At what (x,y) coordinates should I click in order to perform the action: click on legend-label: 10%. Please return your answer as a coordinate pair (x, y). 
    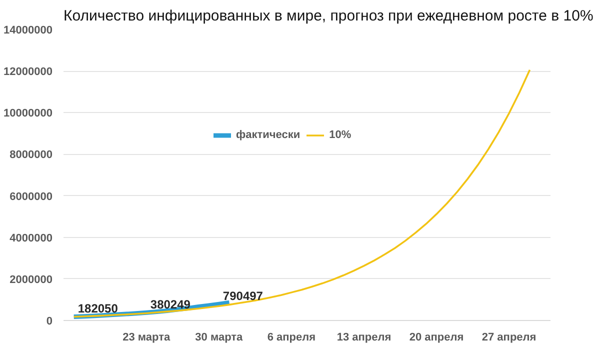
    Looking at the image, I should click on (340, 135).